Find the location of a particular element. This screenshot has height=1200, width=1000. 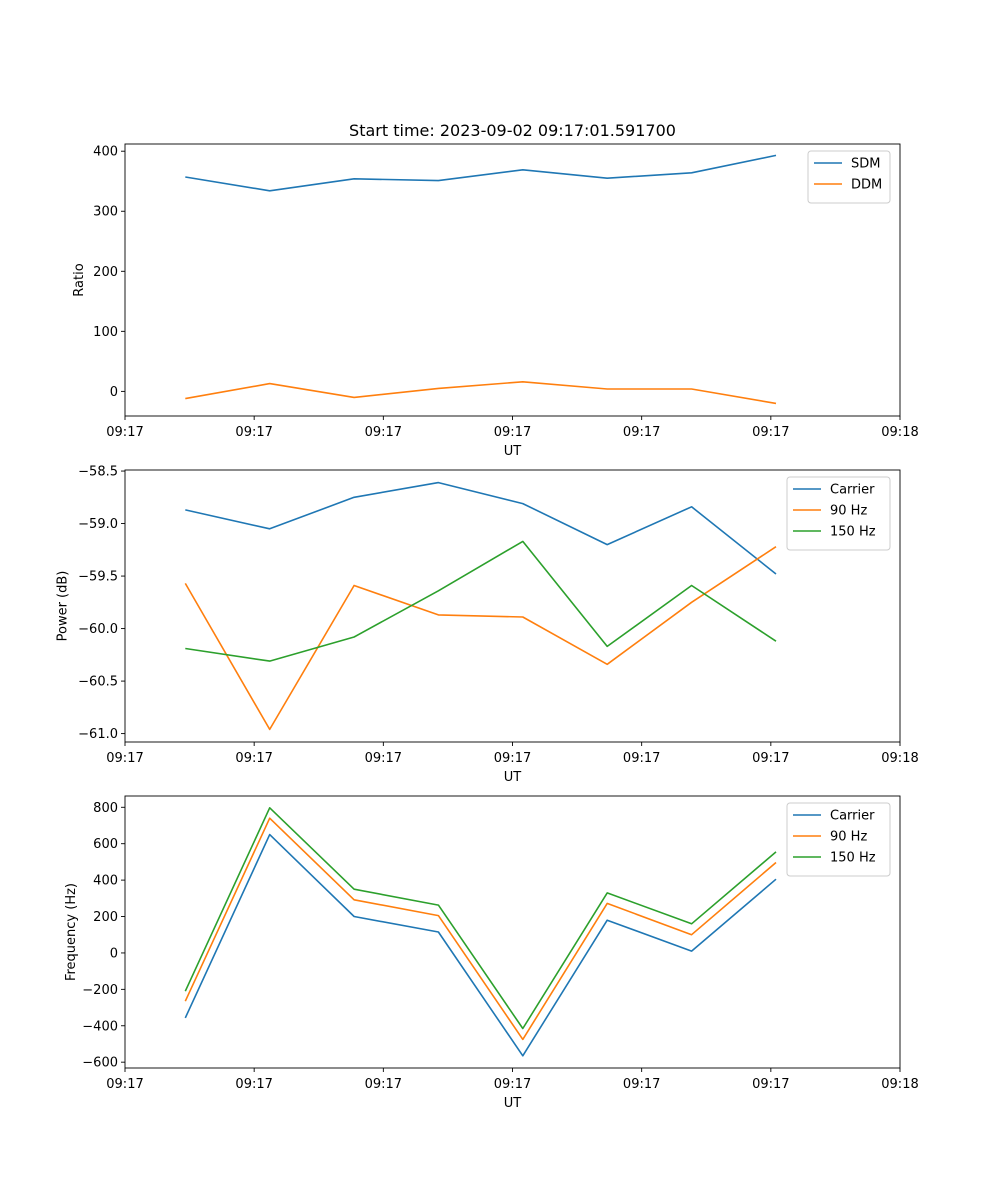

y-tick-label: −600 is located at coordinates (100, 1063).